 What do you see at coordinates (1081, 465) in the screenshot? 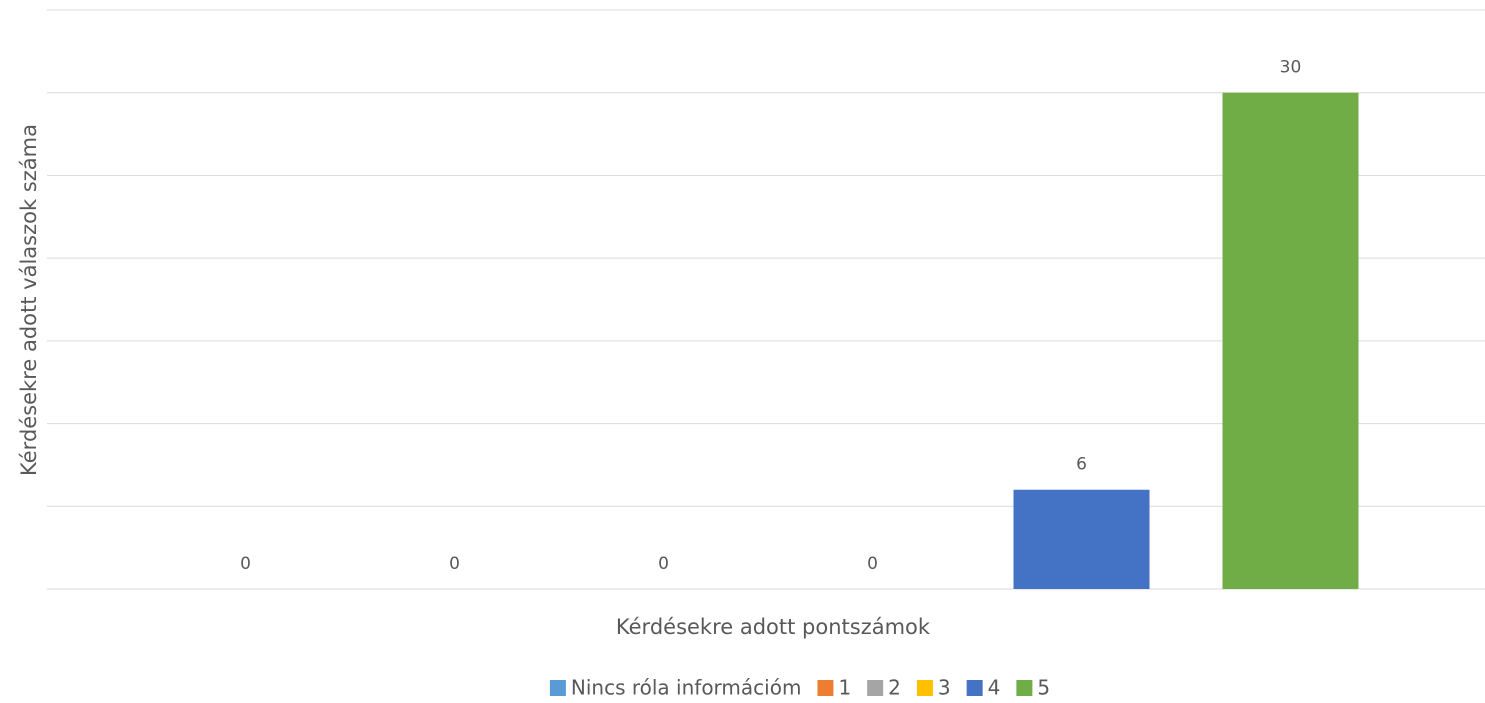
I see `data-label: 6` at bounding box center [1081, 465].